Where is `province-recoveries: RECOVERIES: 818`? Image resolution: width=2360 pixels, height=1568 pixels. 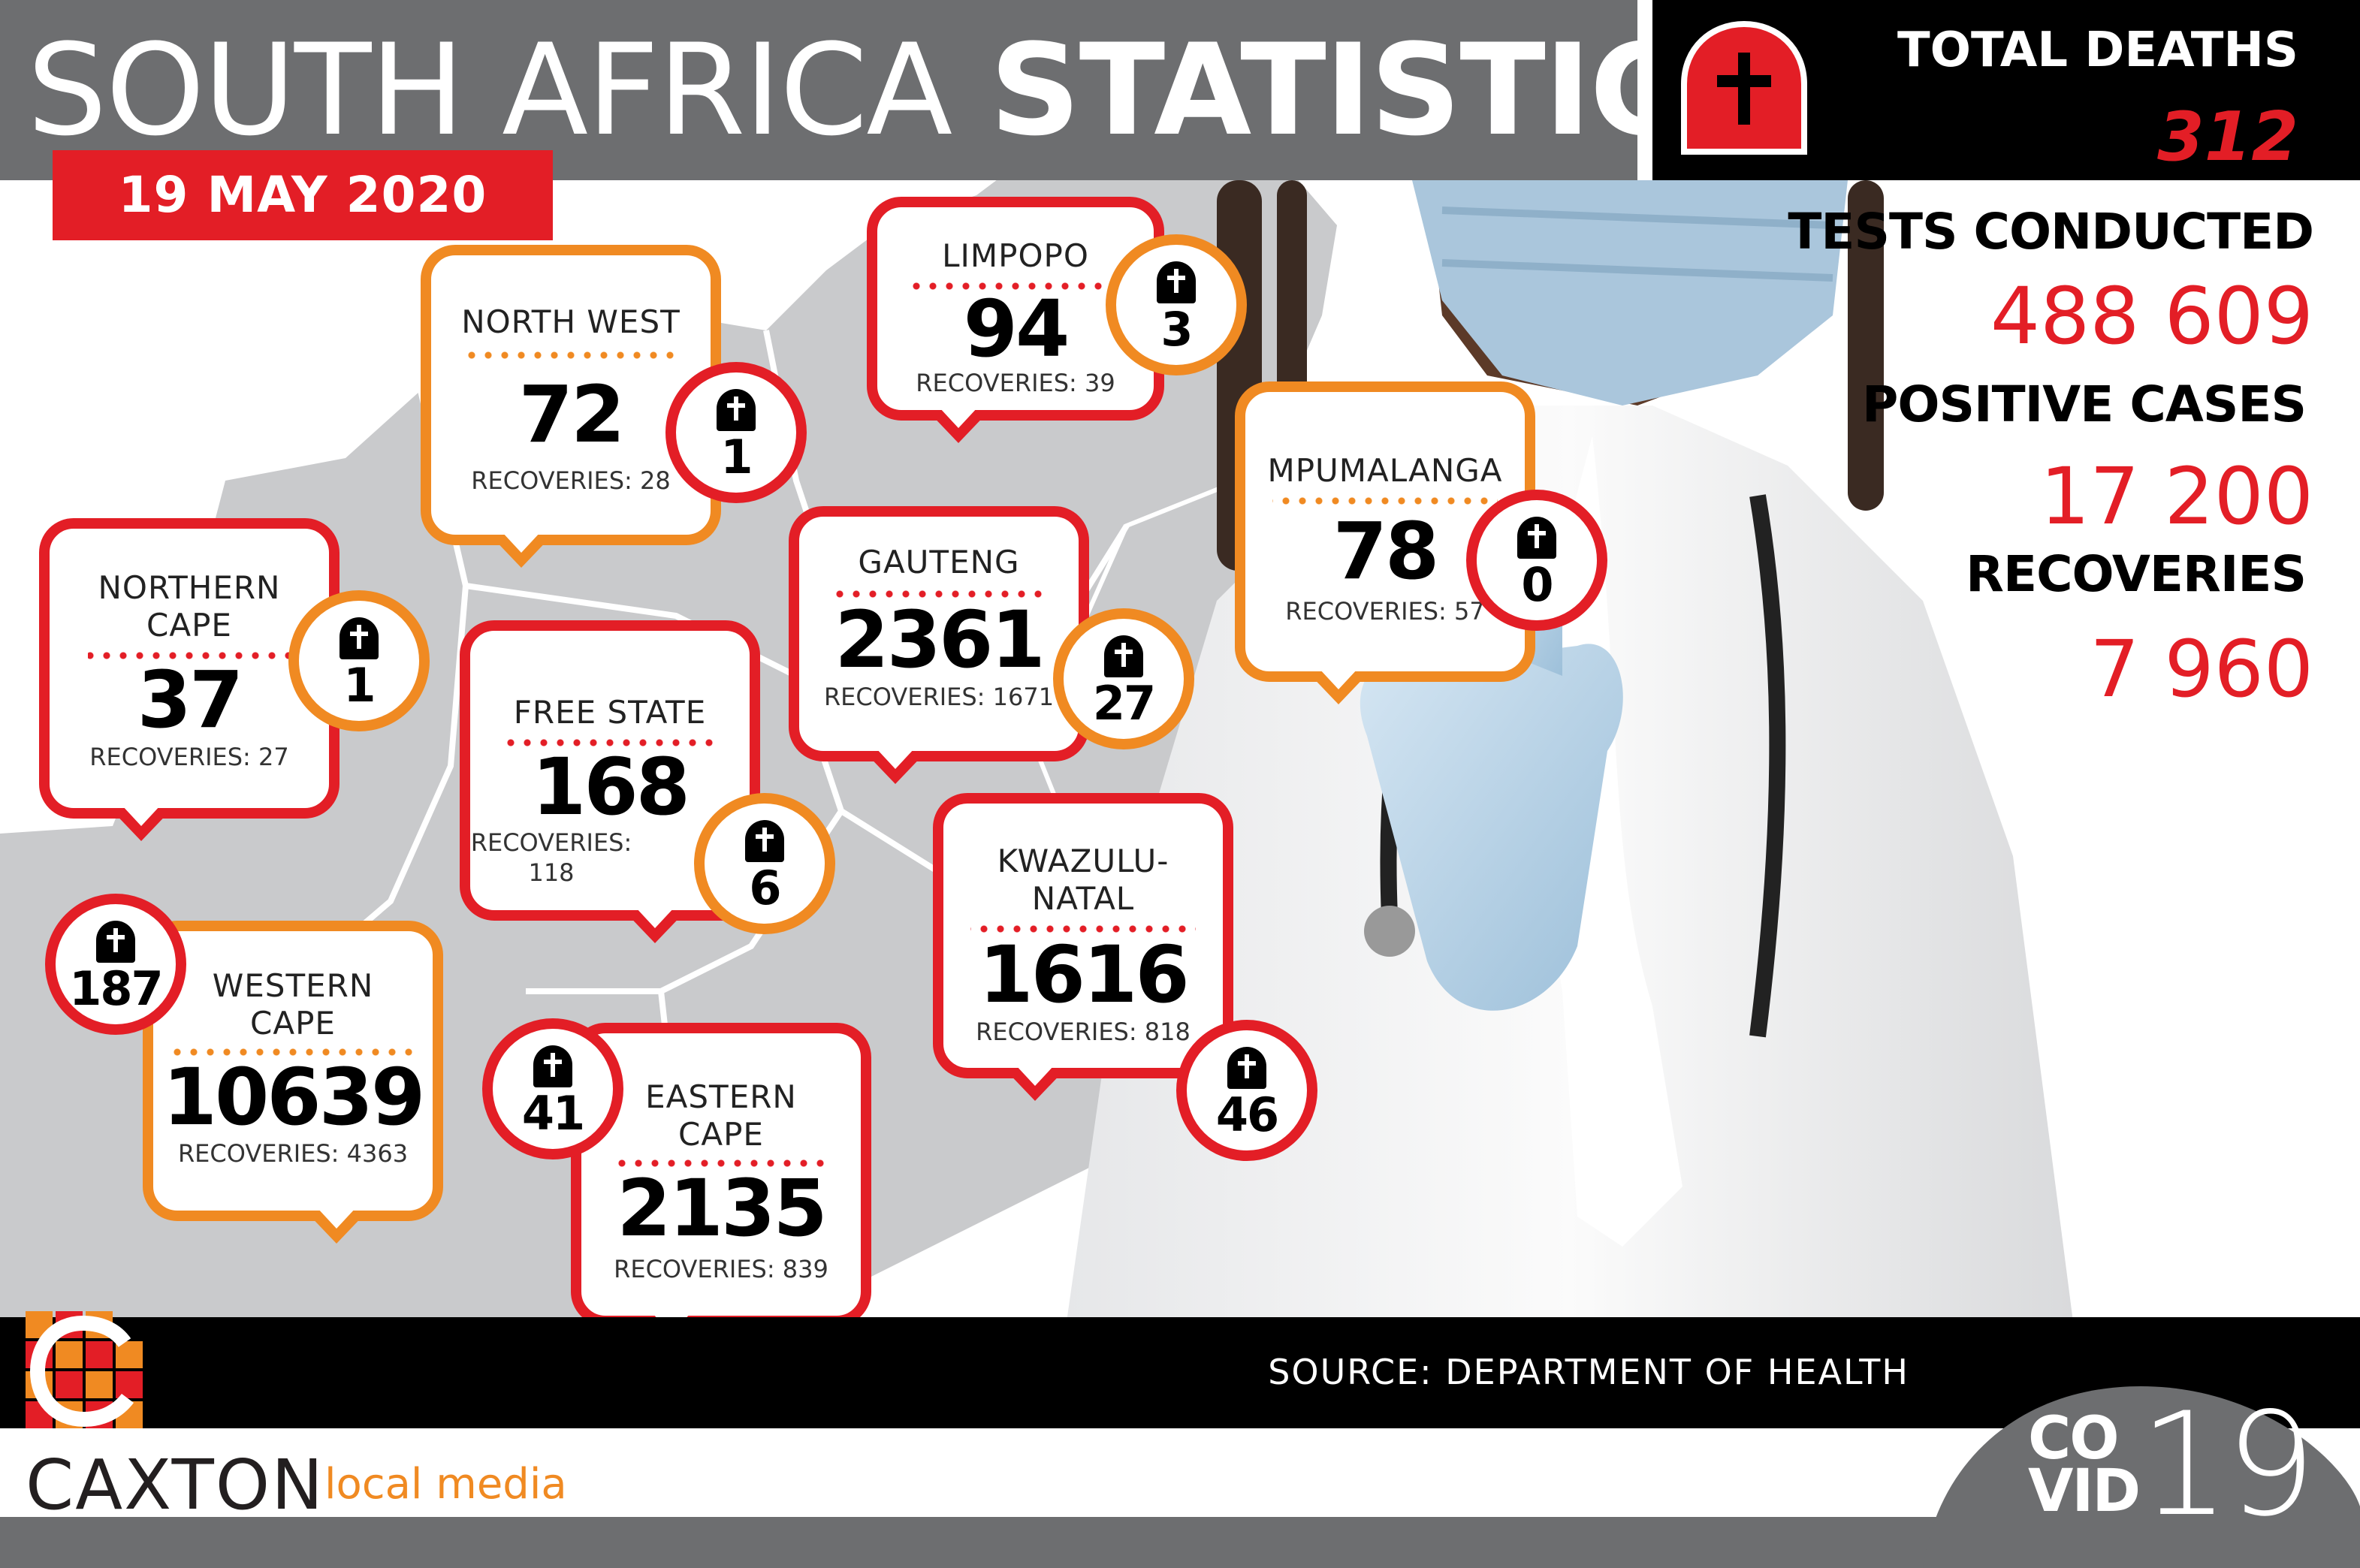 province-recoveries: RECOVERIES: 818 is located at coordinates (1084, 1032).